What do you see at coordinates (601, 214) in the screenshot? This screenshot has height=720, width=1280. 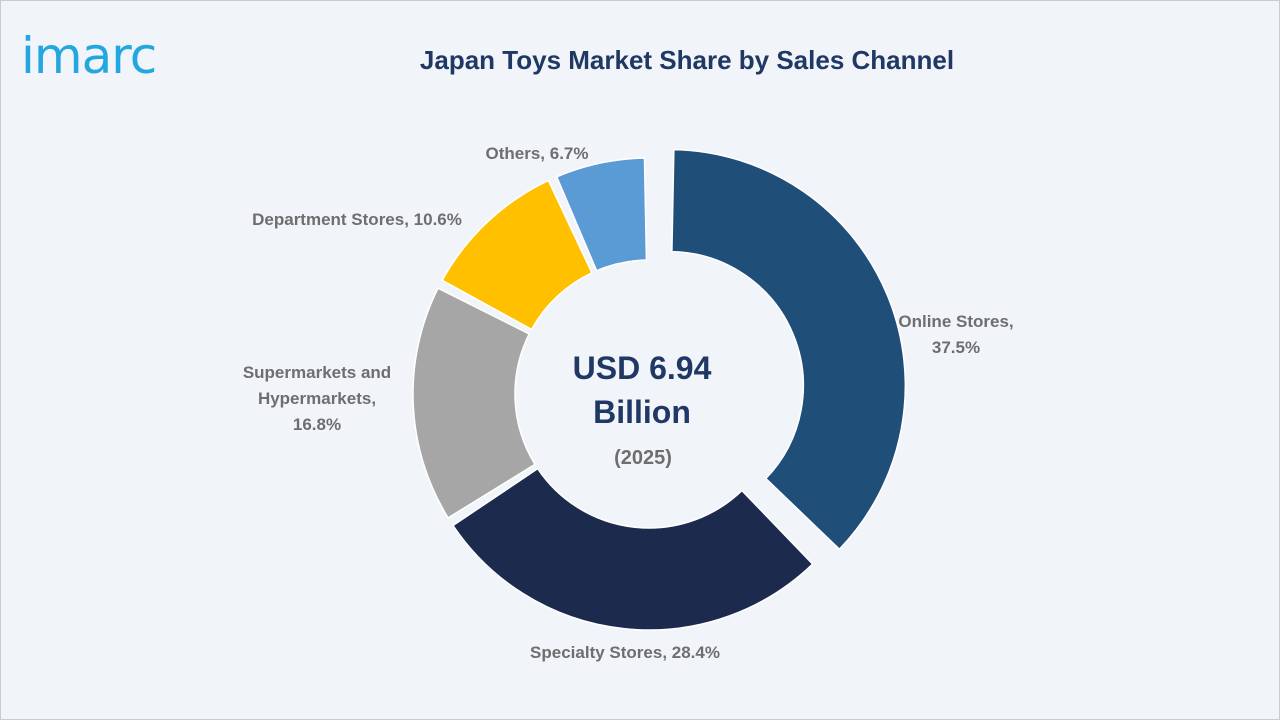 I see `slice-others` at bounding box center [601, 214].